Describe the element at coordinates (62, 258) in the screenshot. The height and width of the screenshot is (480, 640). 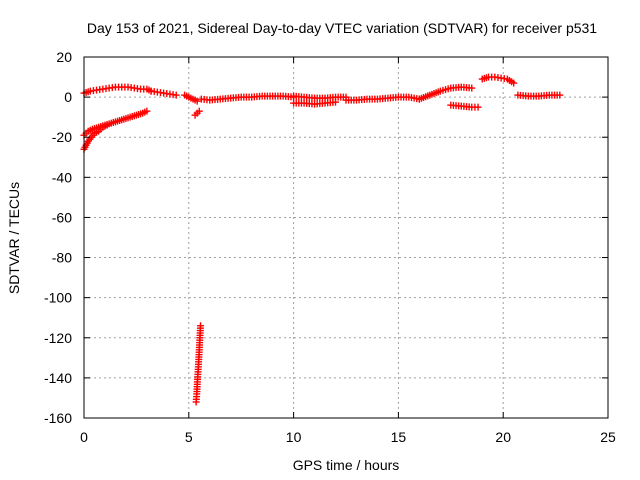
I see `y-tick-label: -80` at that location.